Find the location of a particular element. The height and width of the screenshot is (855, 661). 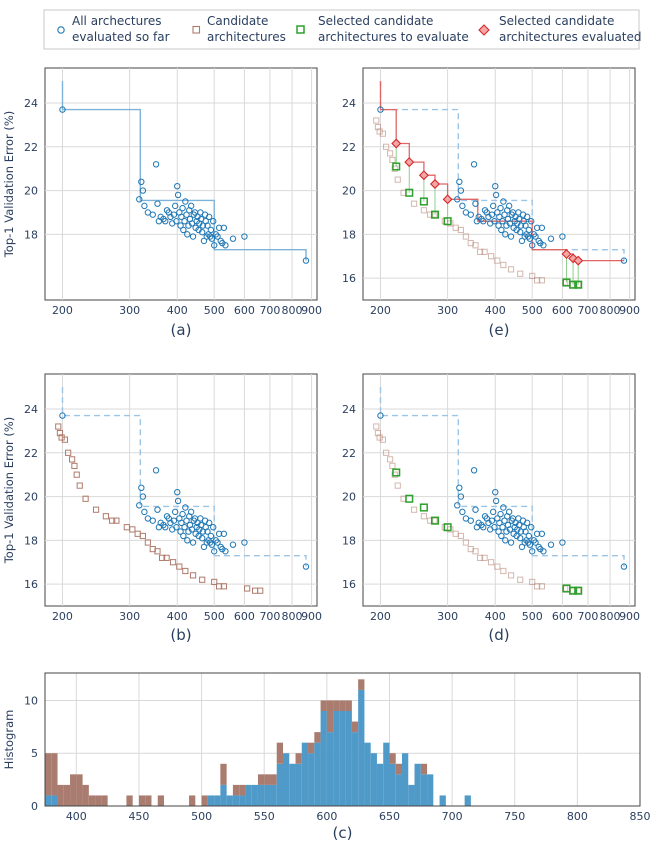

panel-caption: (b) is located at coordinates (180, 635).